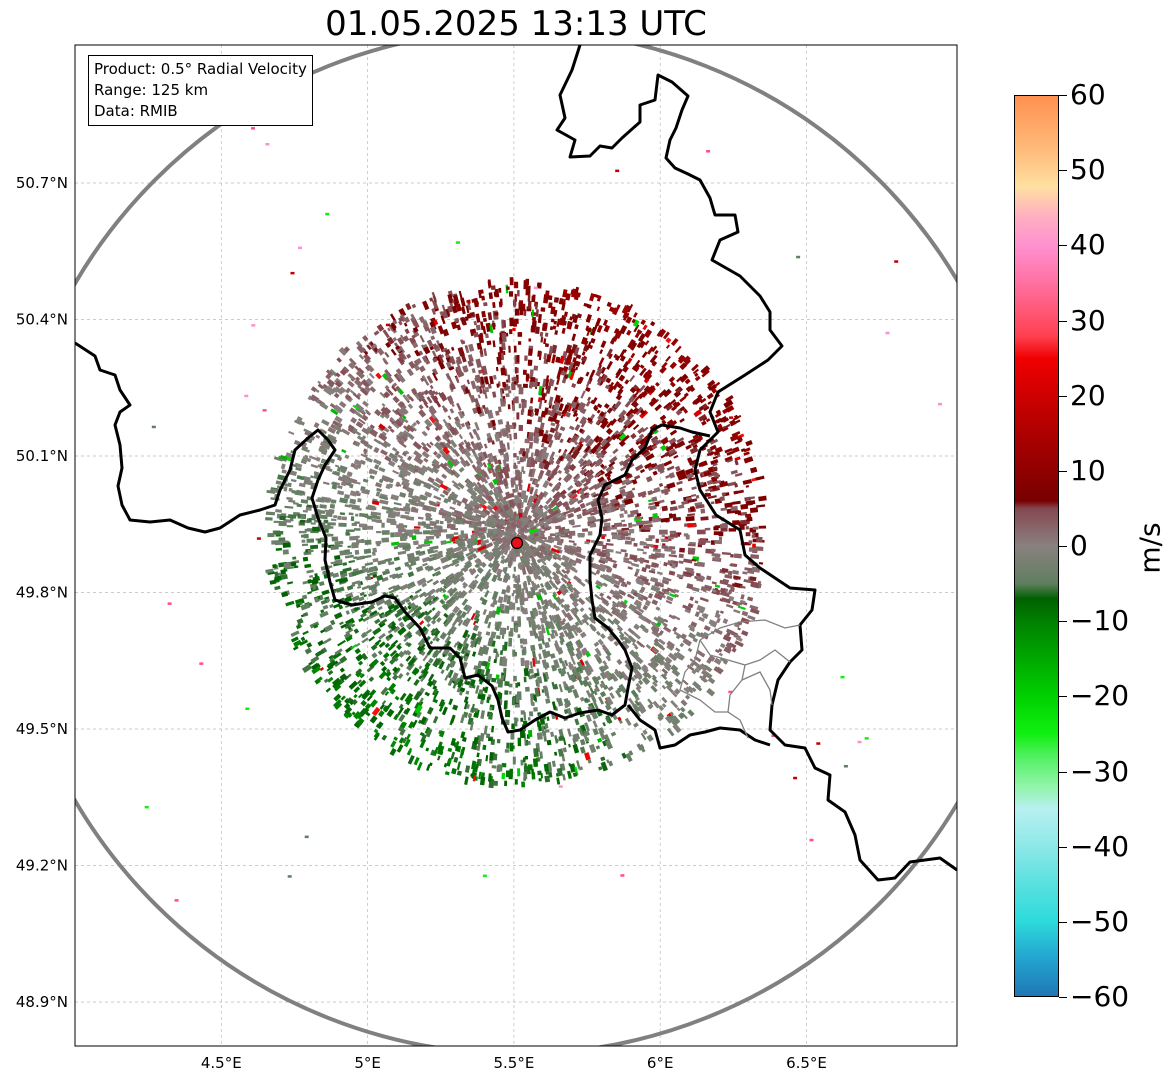 This screenshot has height=1081, width=1171. Describe the element at coordinates (513, 1063) in the screenshot. I see `x-tick-label: 5.5°E` at that location.